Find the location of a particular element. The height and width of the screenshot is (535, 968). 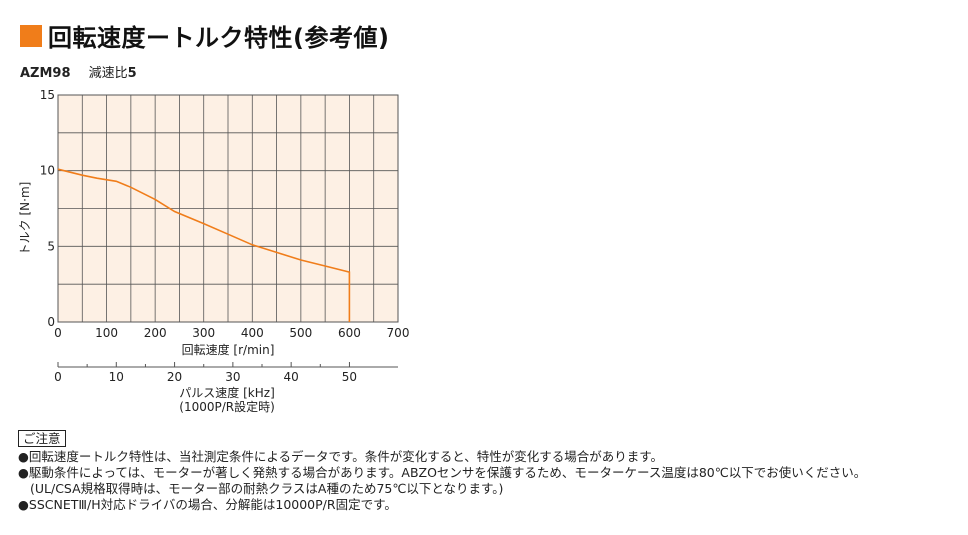

y-tick-label: 15 is located at coordinates (47, 95).